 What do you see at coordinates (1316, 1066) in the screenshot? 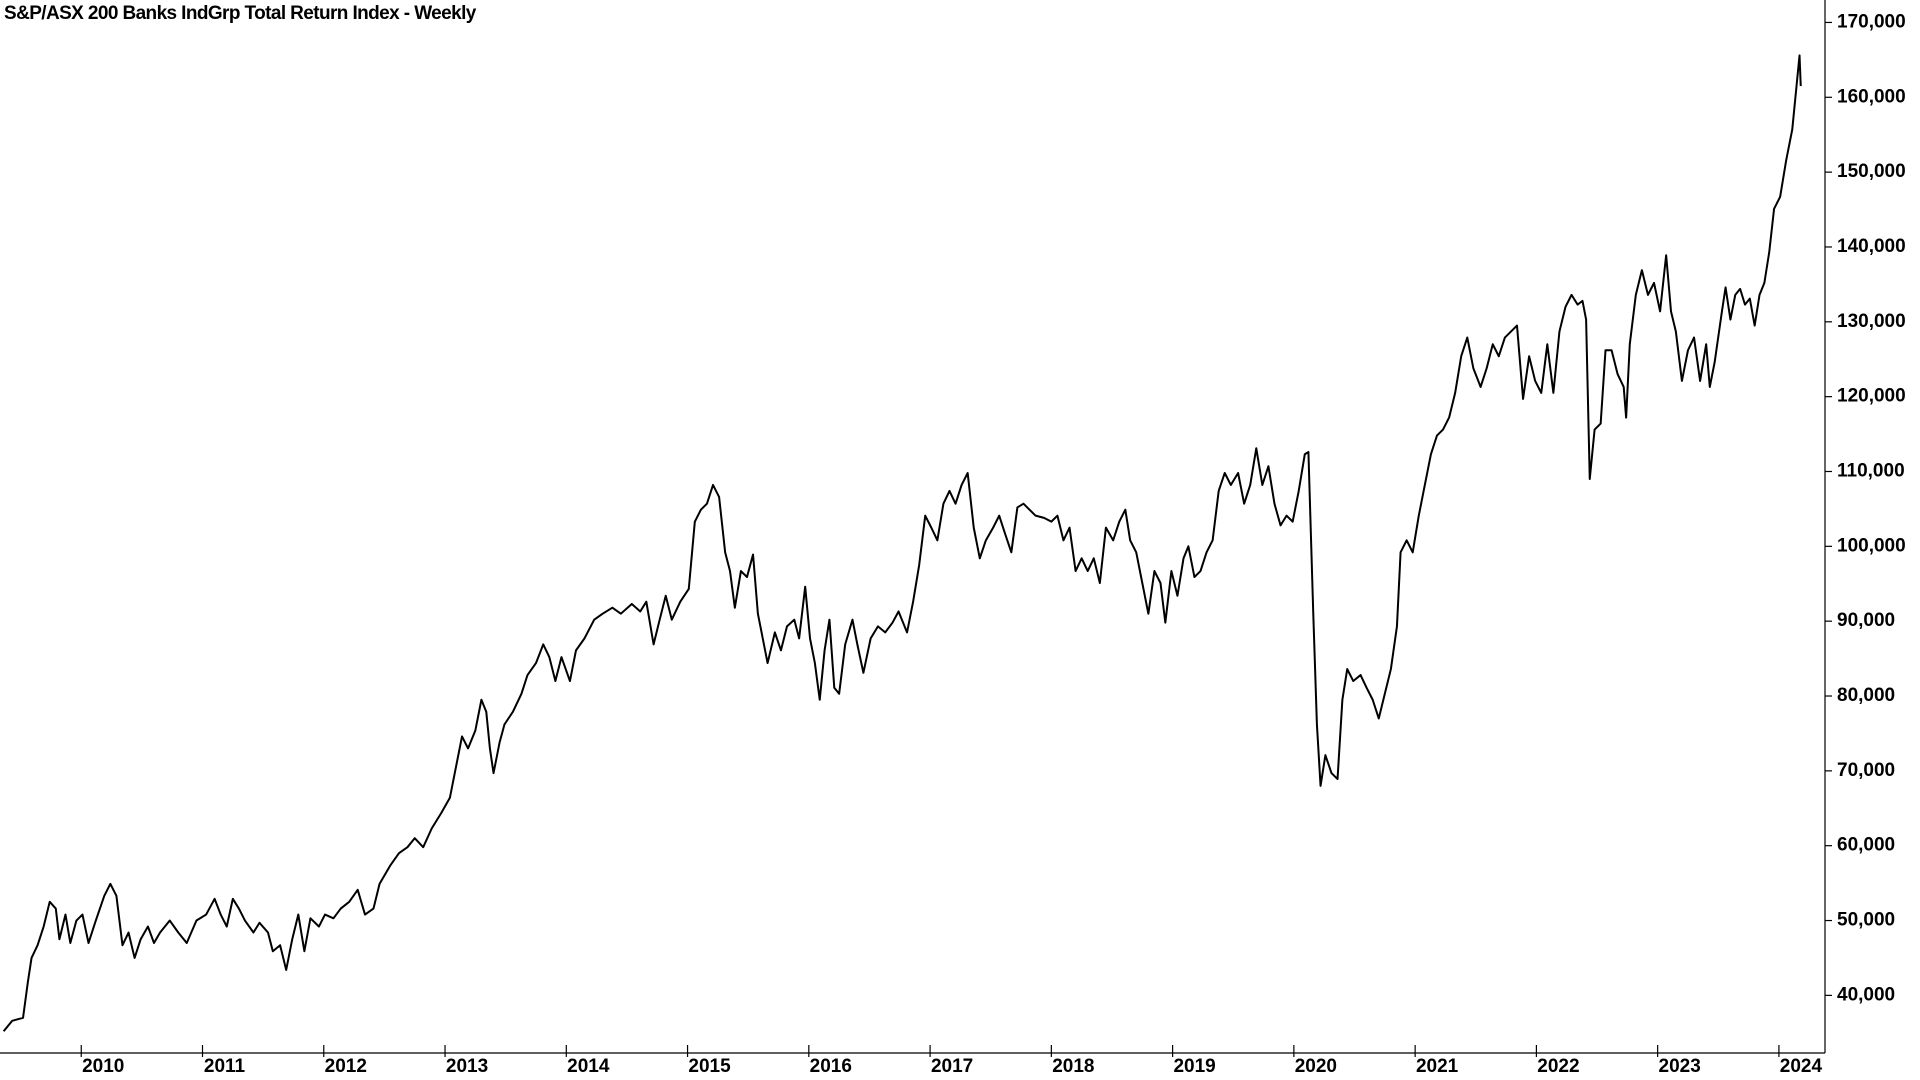
I see `x-tick-label: 2020` at bounding box center [1316, 1066].